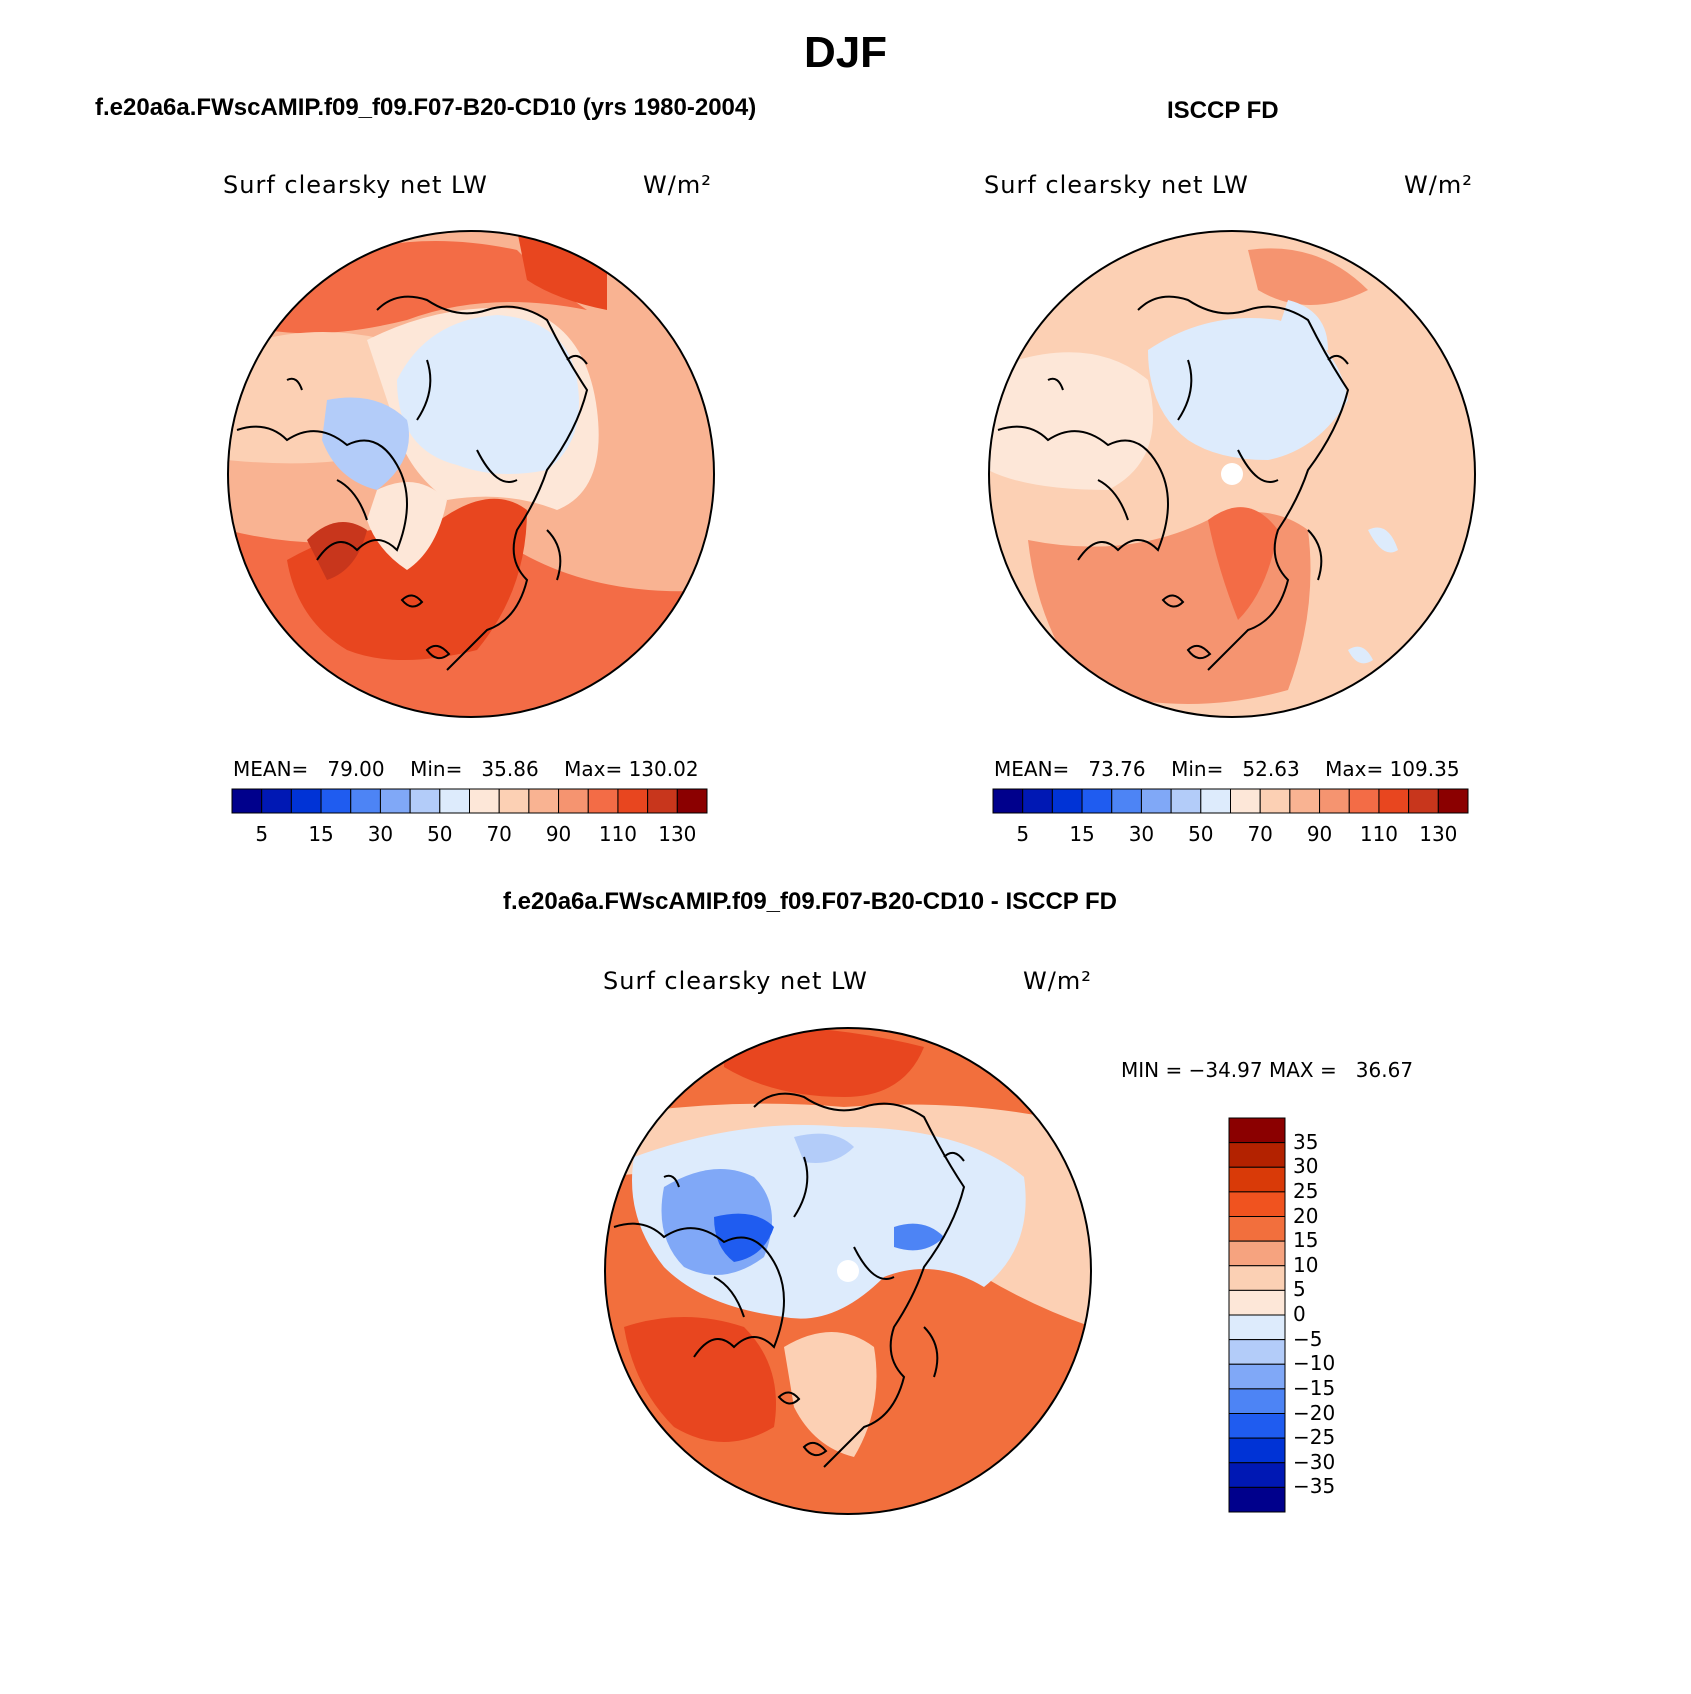 Image resolution: width=1691 pixels, height=1694 pixels. I want to click on pole-missing-data, so click(1232, 474).